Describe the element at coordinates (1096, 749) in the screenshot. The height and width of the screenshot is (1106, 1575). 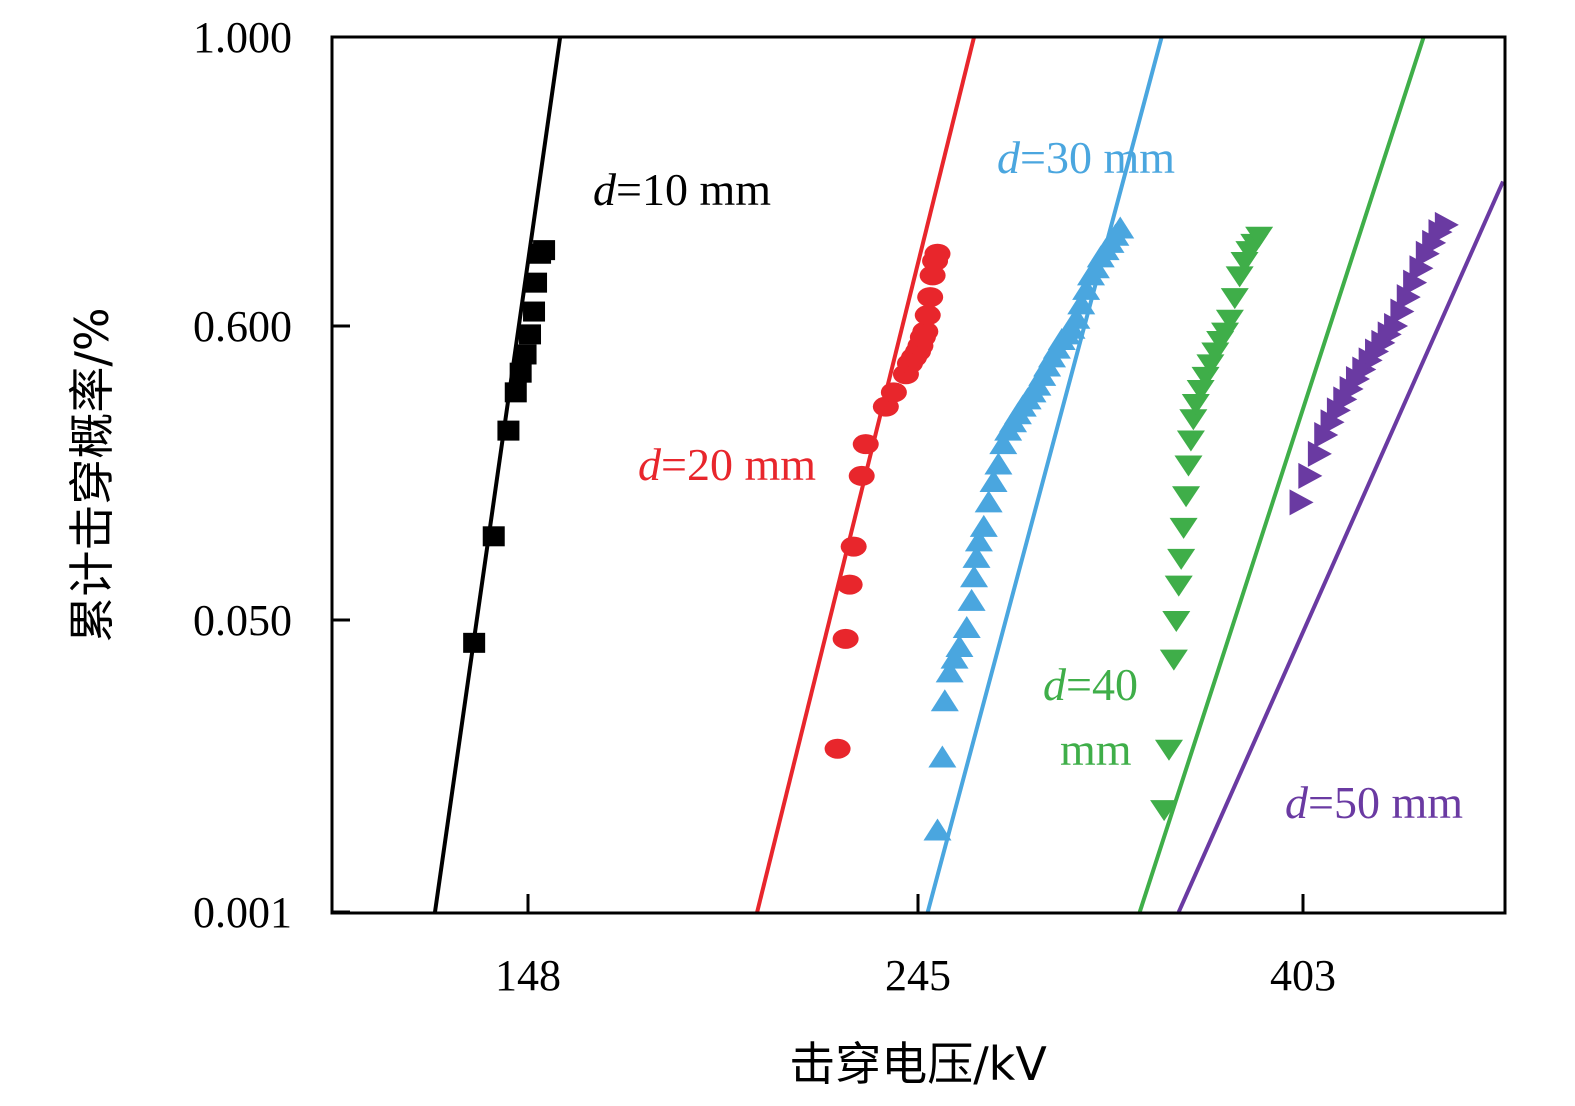
I see `series-label-4-line2: mm` at that location.